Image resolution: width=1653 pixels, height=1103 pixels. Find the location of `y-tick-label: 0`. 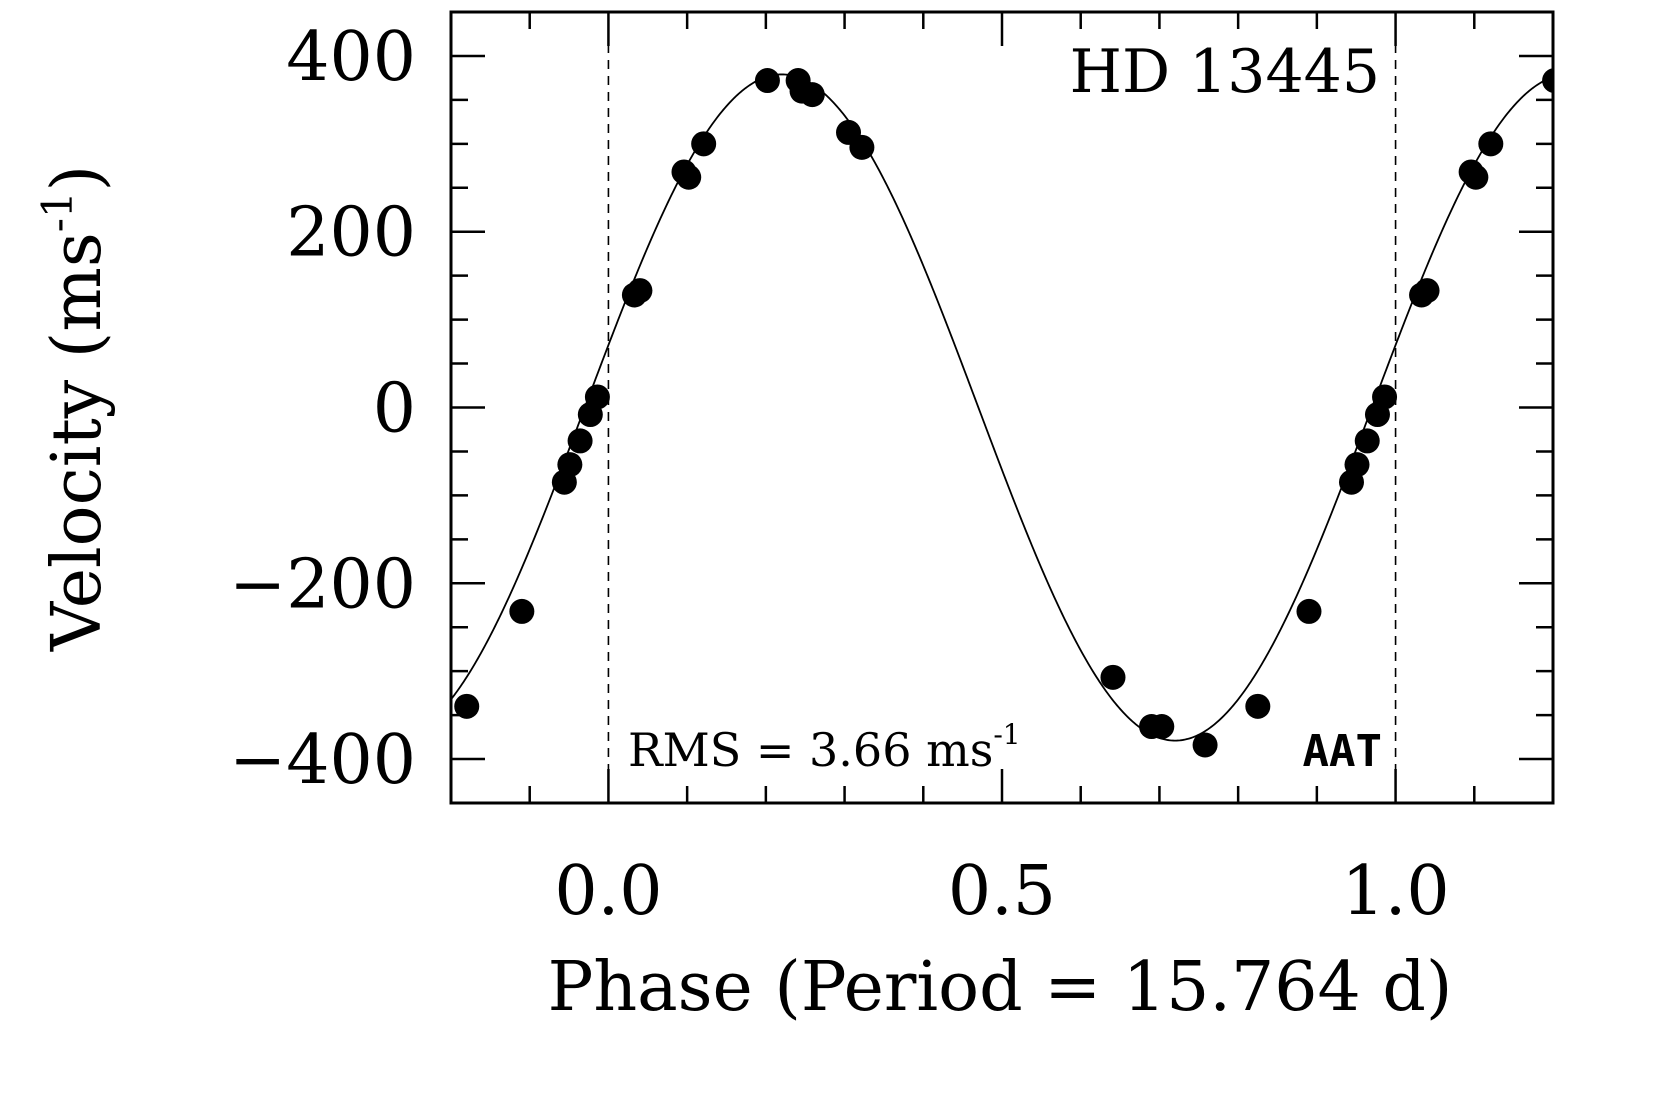

y-tick-label: 0 is located at coordinates (394, 409).